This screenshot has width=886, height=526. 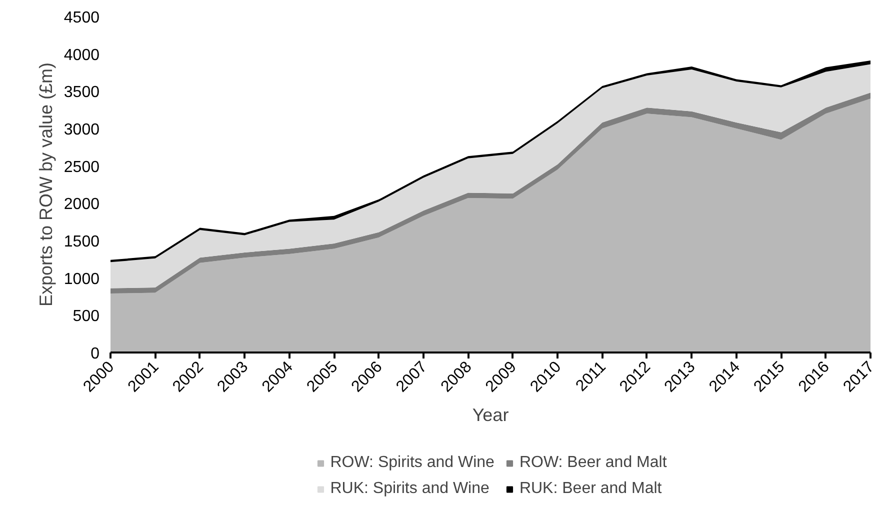 I want to click on legend-label: ROW: Beer and Malt, so click(x=593, y=463).